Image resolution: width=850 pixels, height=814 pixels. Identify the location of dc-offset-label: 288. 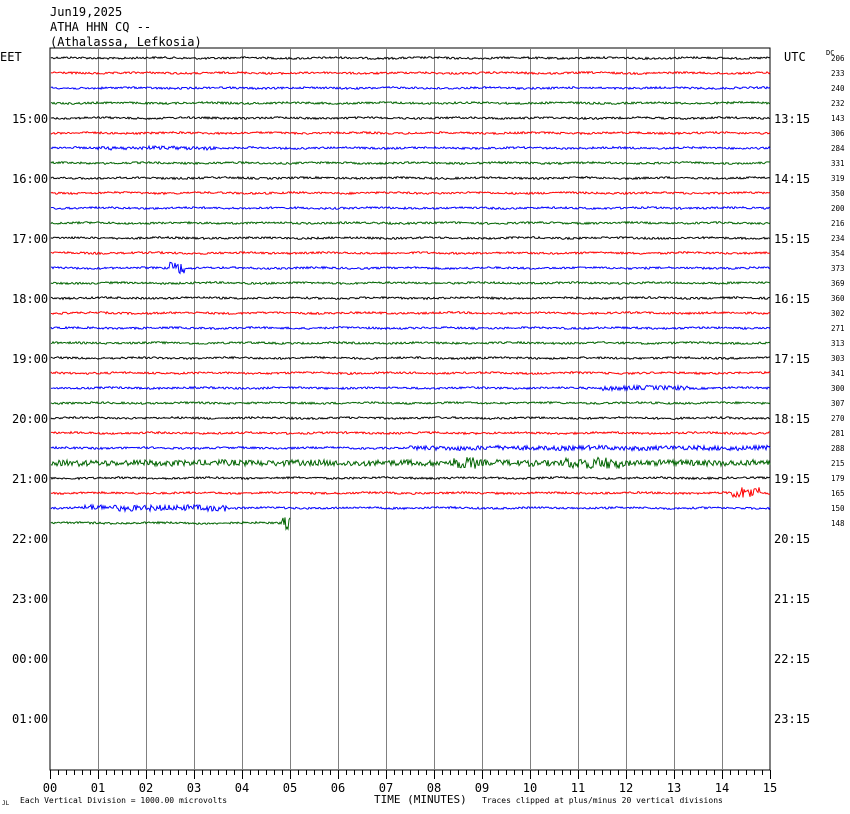
(838, 448).